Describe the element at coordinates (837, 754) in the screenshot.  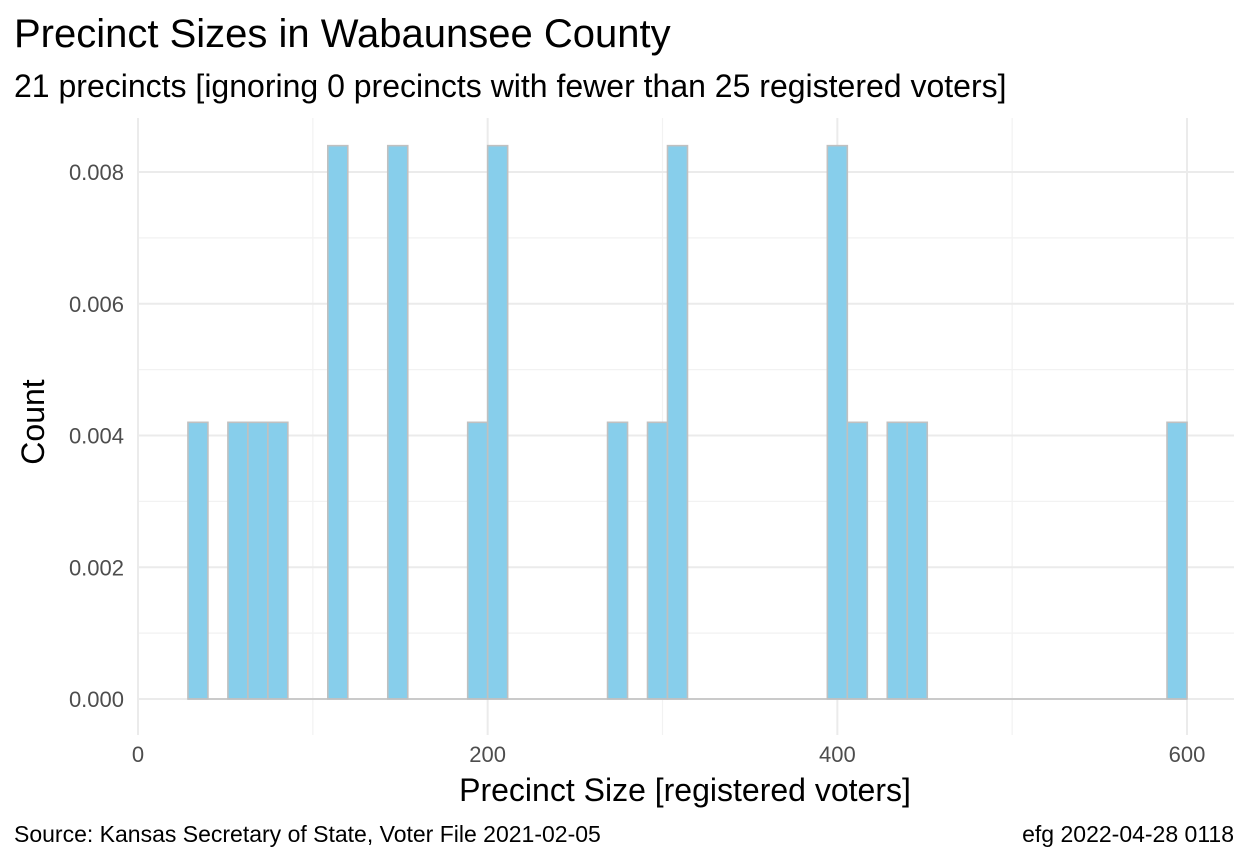
I see `x-tick-label: 400` at that location.